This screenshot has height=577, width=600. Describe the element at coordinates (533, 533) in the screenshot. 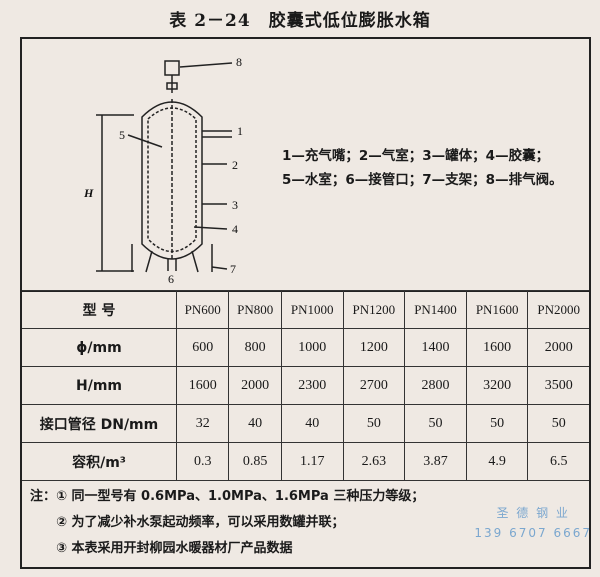

I see `watermark-phone: 139 6707 6667` at that location.